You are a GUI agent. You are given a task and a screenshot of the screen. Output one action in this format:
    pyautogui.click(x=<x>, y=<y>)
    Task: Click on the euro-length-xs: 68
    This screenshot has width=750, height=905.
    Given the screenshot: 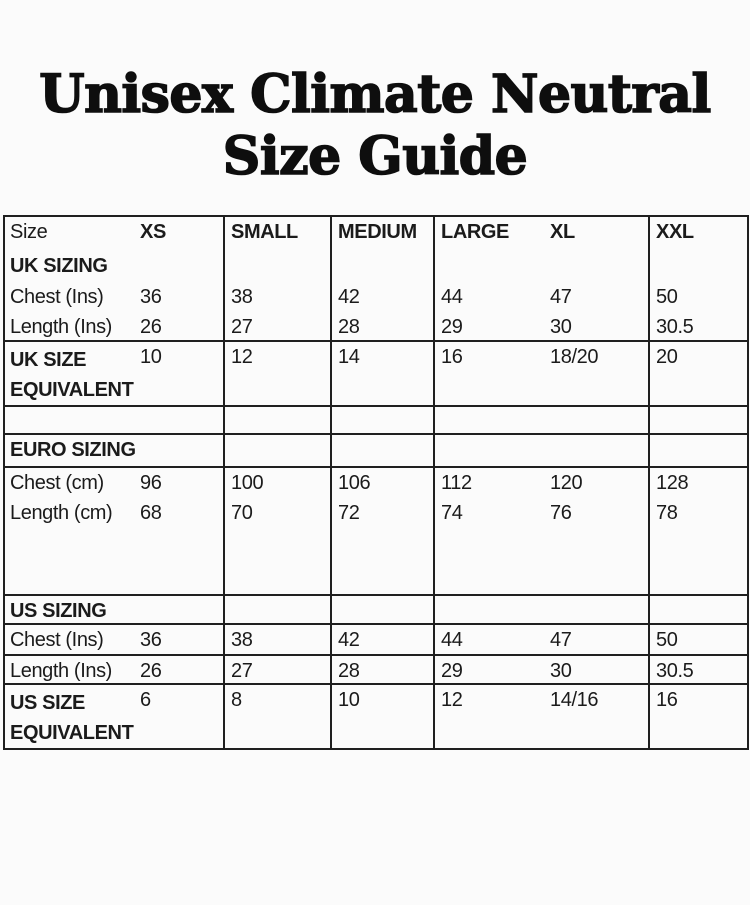 What is the action you would take?
    pyautogui.click(x=179, y=513)
    